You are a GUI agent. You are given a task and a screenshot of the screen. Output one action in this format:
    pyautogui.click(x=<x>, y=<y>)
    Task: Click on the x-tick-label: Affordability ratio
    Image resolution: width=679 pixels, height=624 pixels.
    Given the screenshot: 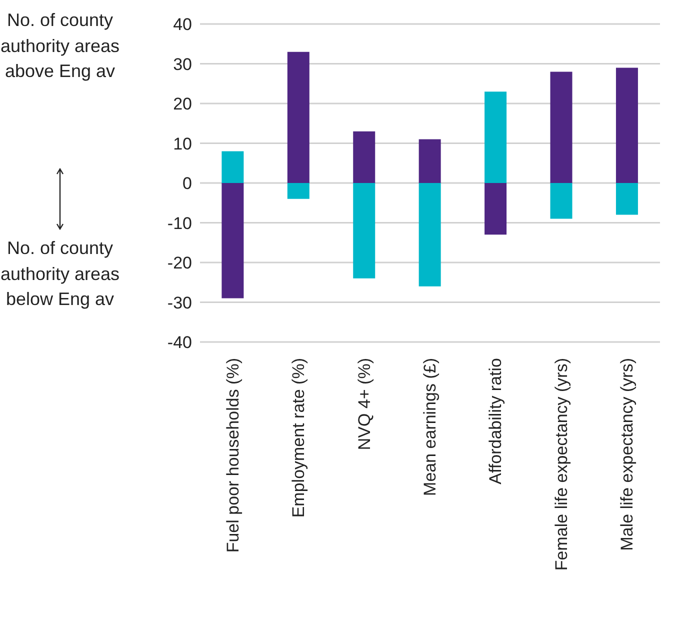 What is the action you would take?
    pyautogui.click(x=496, y=421)
    